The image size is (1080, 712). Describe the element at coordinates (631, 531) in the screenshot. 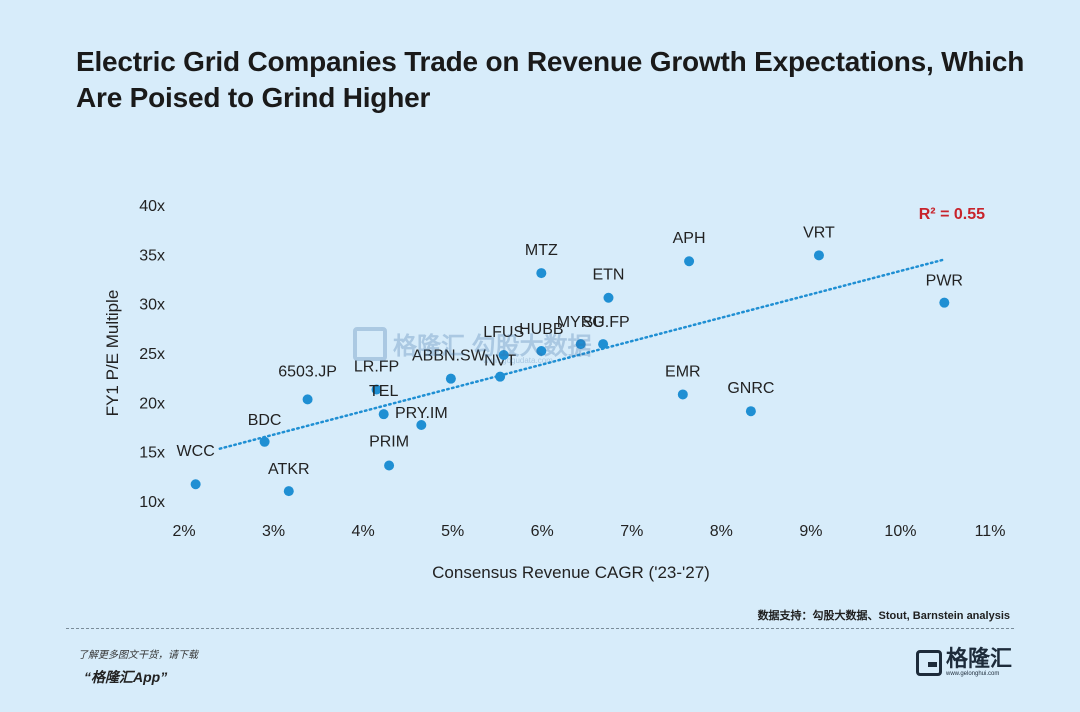

I see `x-tick-label: 7%` at that location.